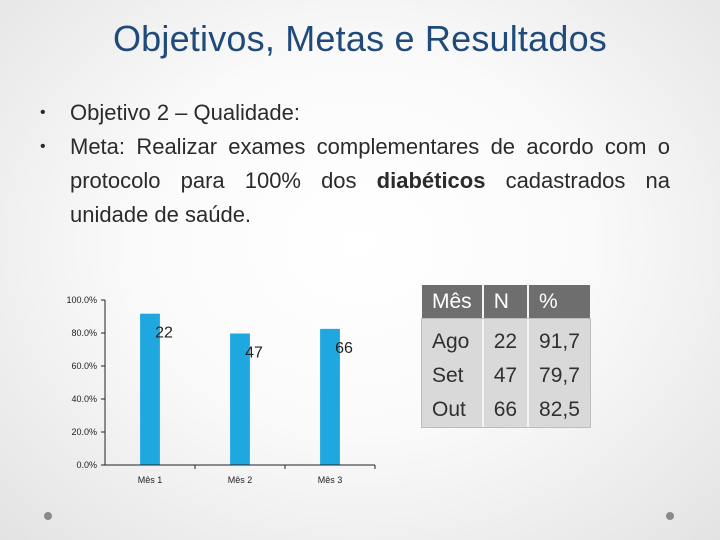 Image resolution: width=720 pixels, height=540 pixels. Describe the element at coordinates (86, 382) in the screenshot. I see `y-axis: 0.0% 20.0% 40.0% 60.0% 80.0% 100.0%` at that location.